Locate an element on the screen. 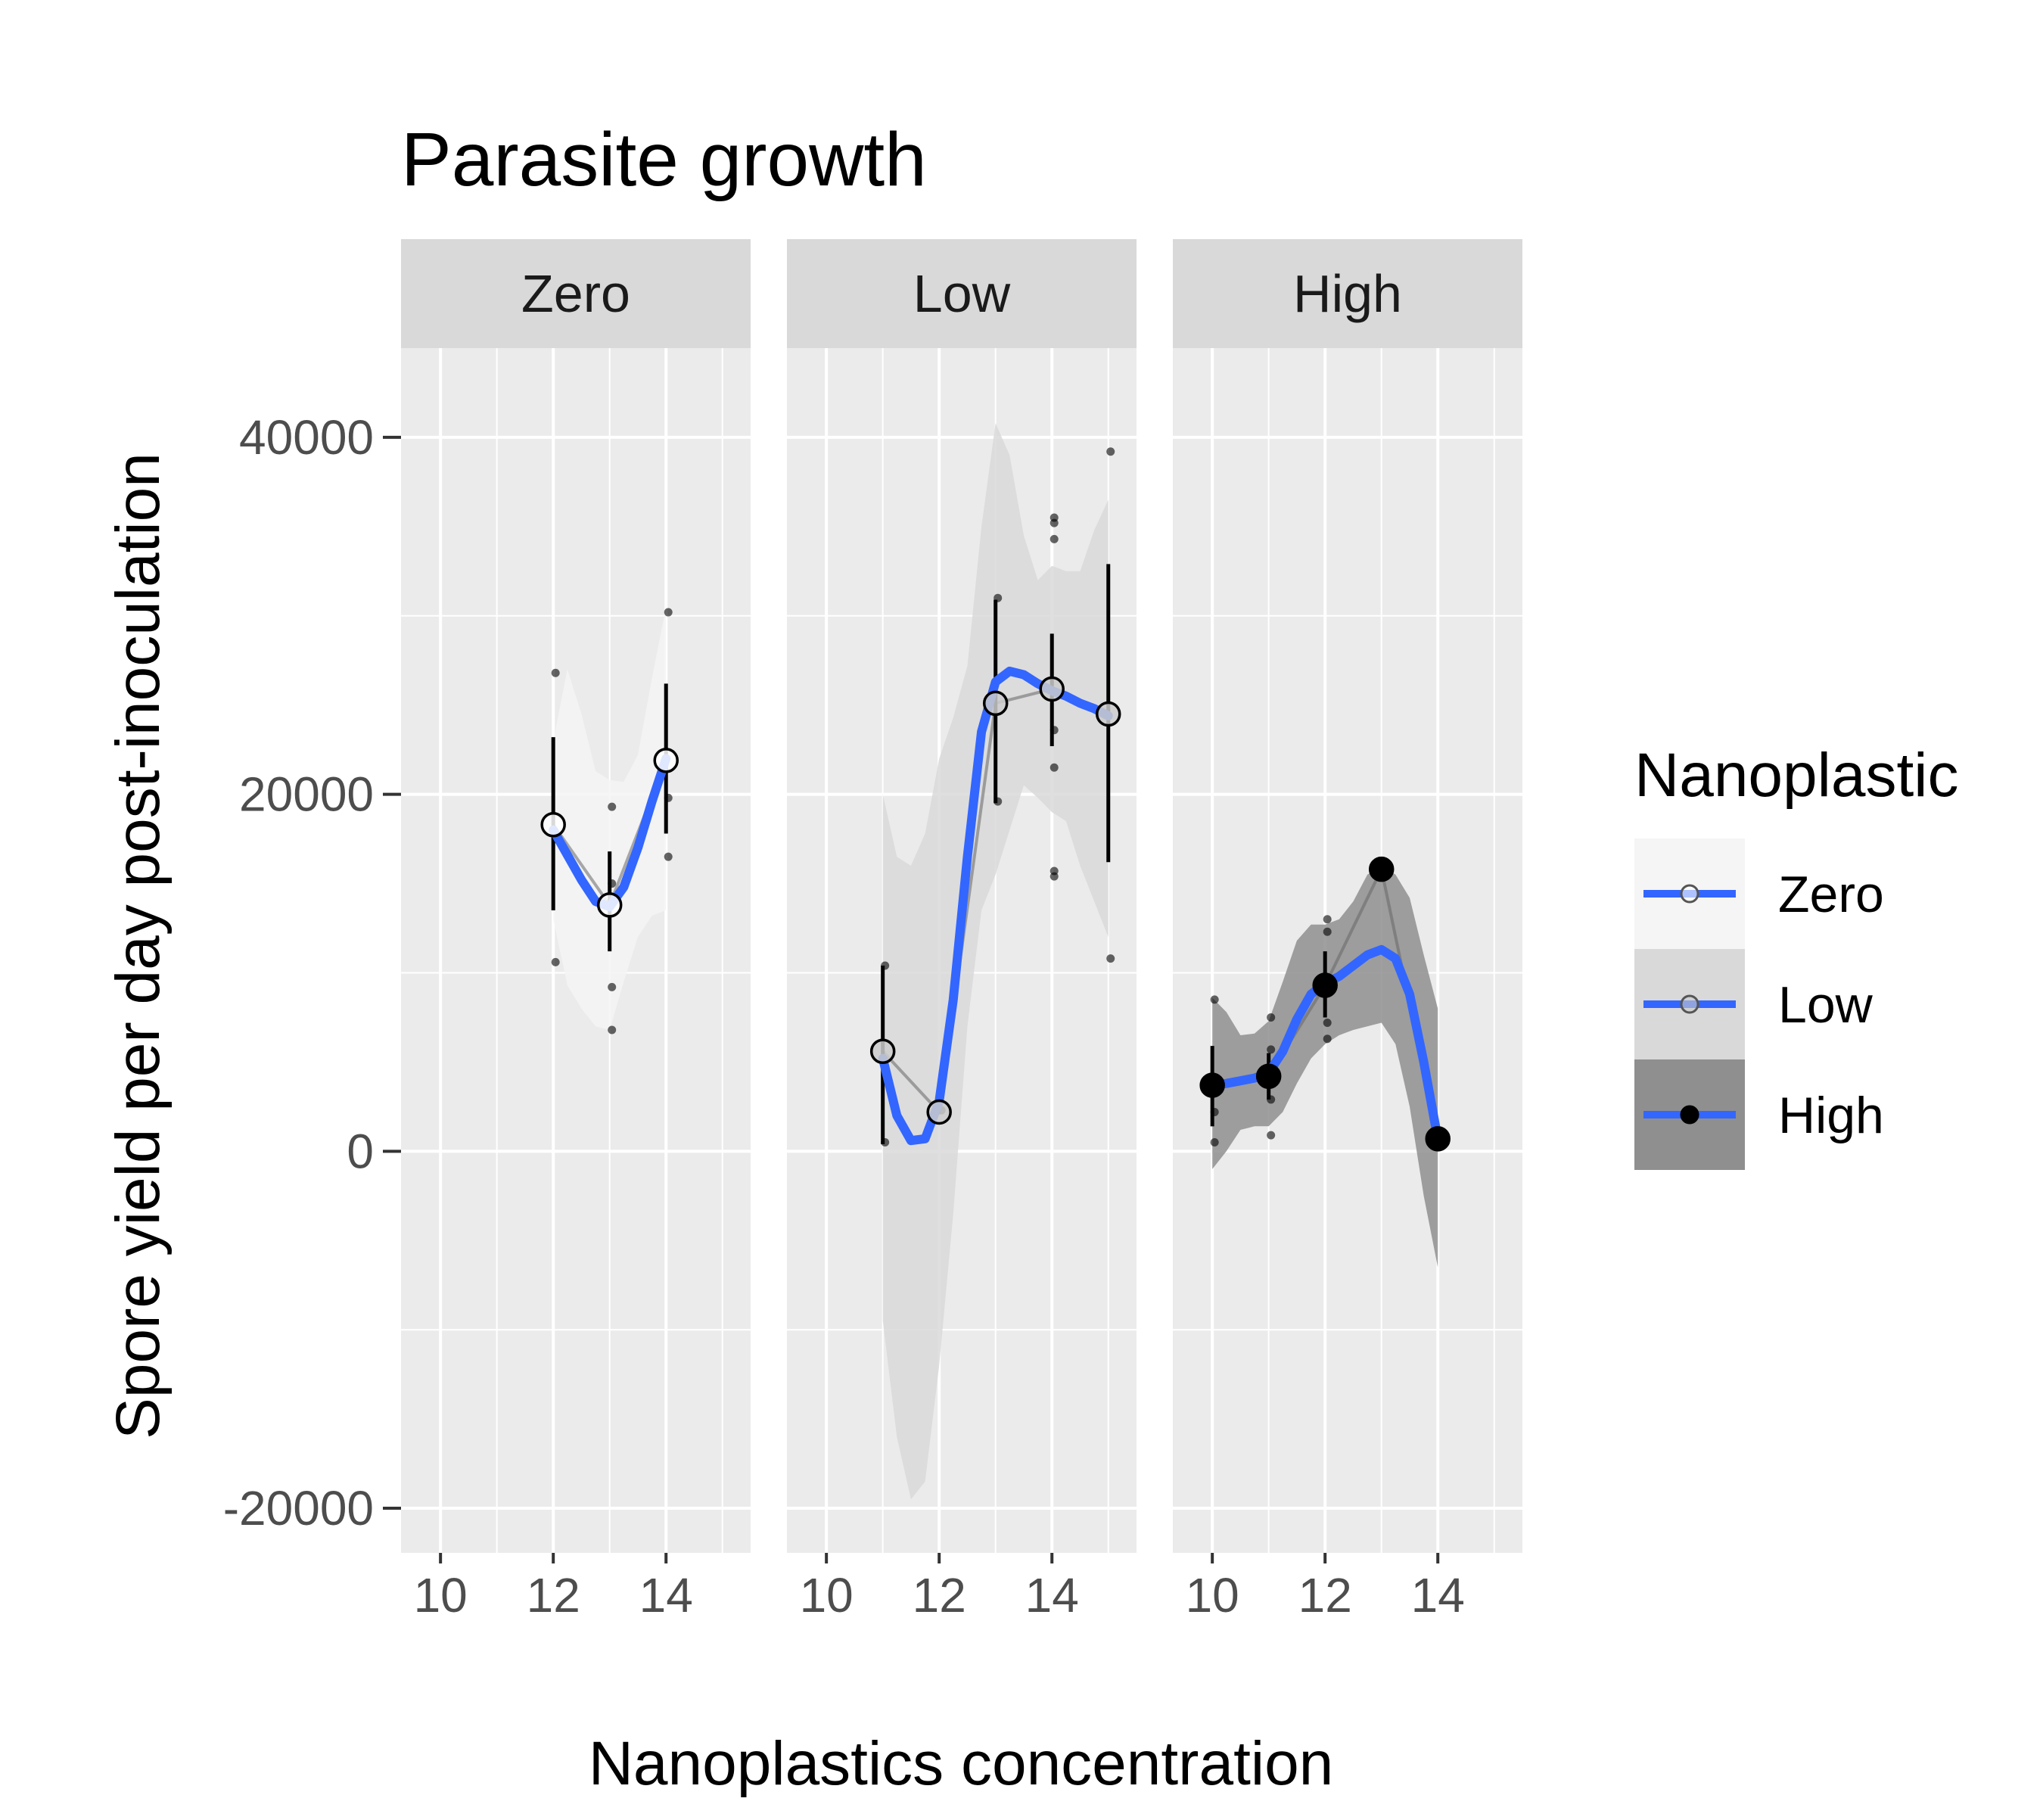 The width and height of the screenshot is (2043, 1820). y-tick-label: 0 is located at coordinates (360, 1151).